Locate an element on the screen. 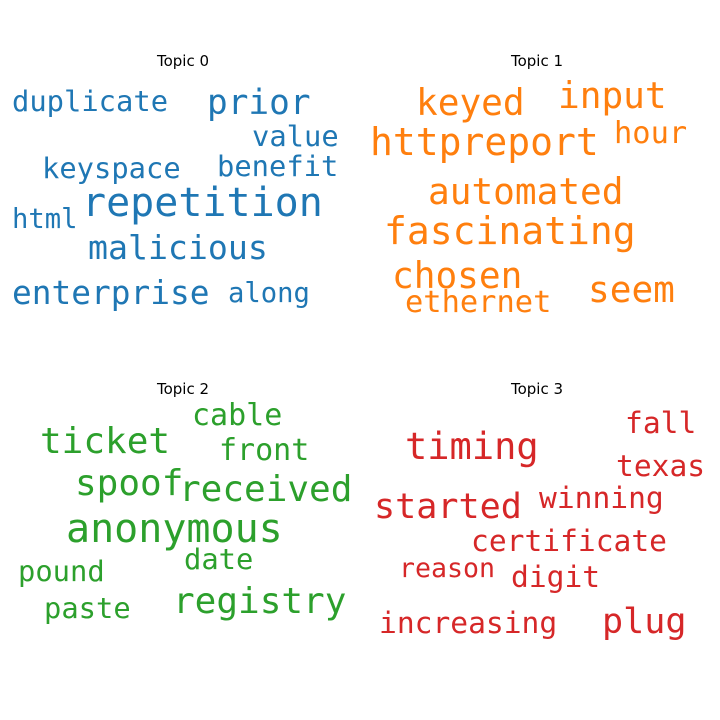  word-fascinating: fascinating is located at coordinates (510, 231).